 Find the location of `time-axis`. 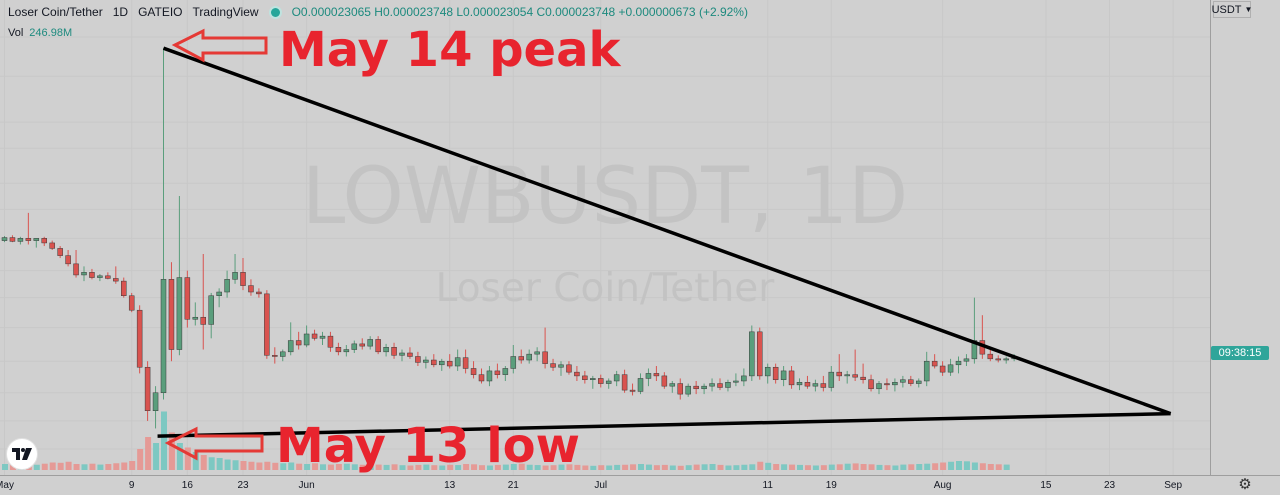

time-axis is located at coordinates (640, 485).